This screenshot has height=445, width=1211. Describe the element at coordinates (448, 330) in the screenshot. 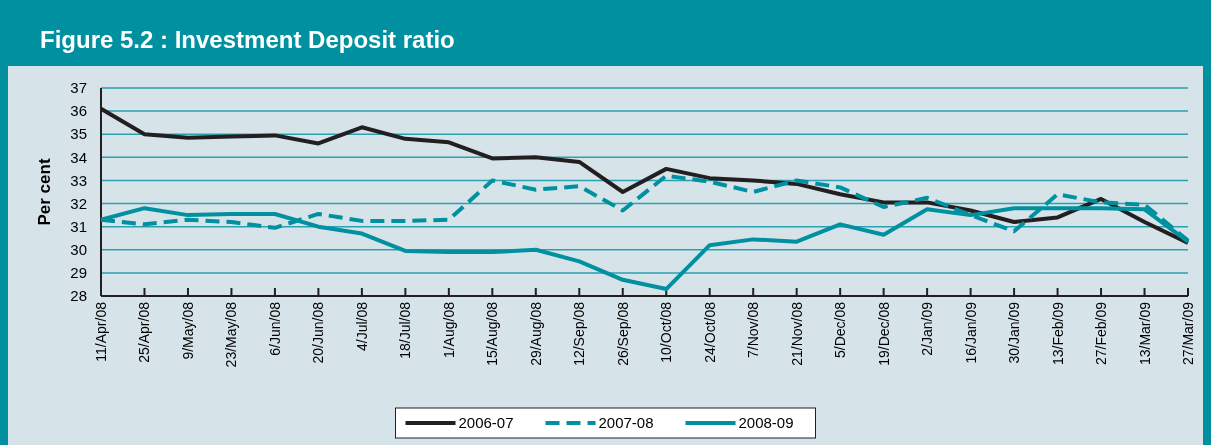

I see `x-tick-label: 1/Aug/08` at that location.